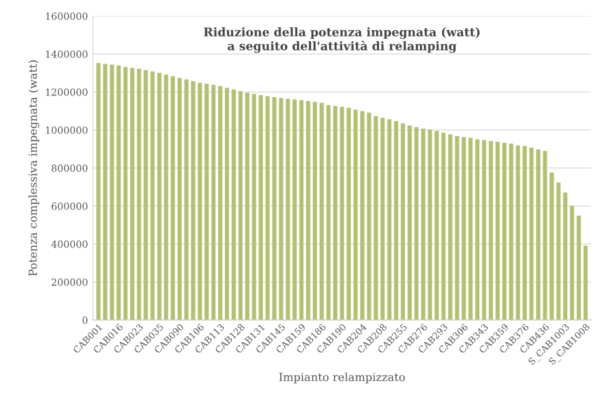 This screenshot has height=400, width=600. What do you see at coordinates (67, 92) in the screenshot?
I see `y-tick-label: 1200000` at bounding box center [67, 92].